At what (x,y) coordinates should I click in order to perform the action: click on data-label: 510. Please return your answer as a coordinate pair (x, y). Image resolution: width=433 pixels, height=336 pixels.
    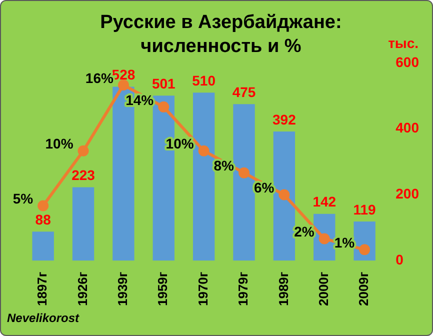
    Looking at the image, I should click on (204, 80).